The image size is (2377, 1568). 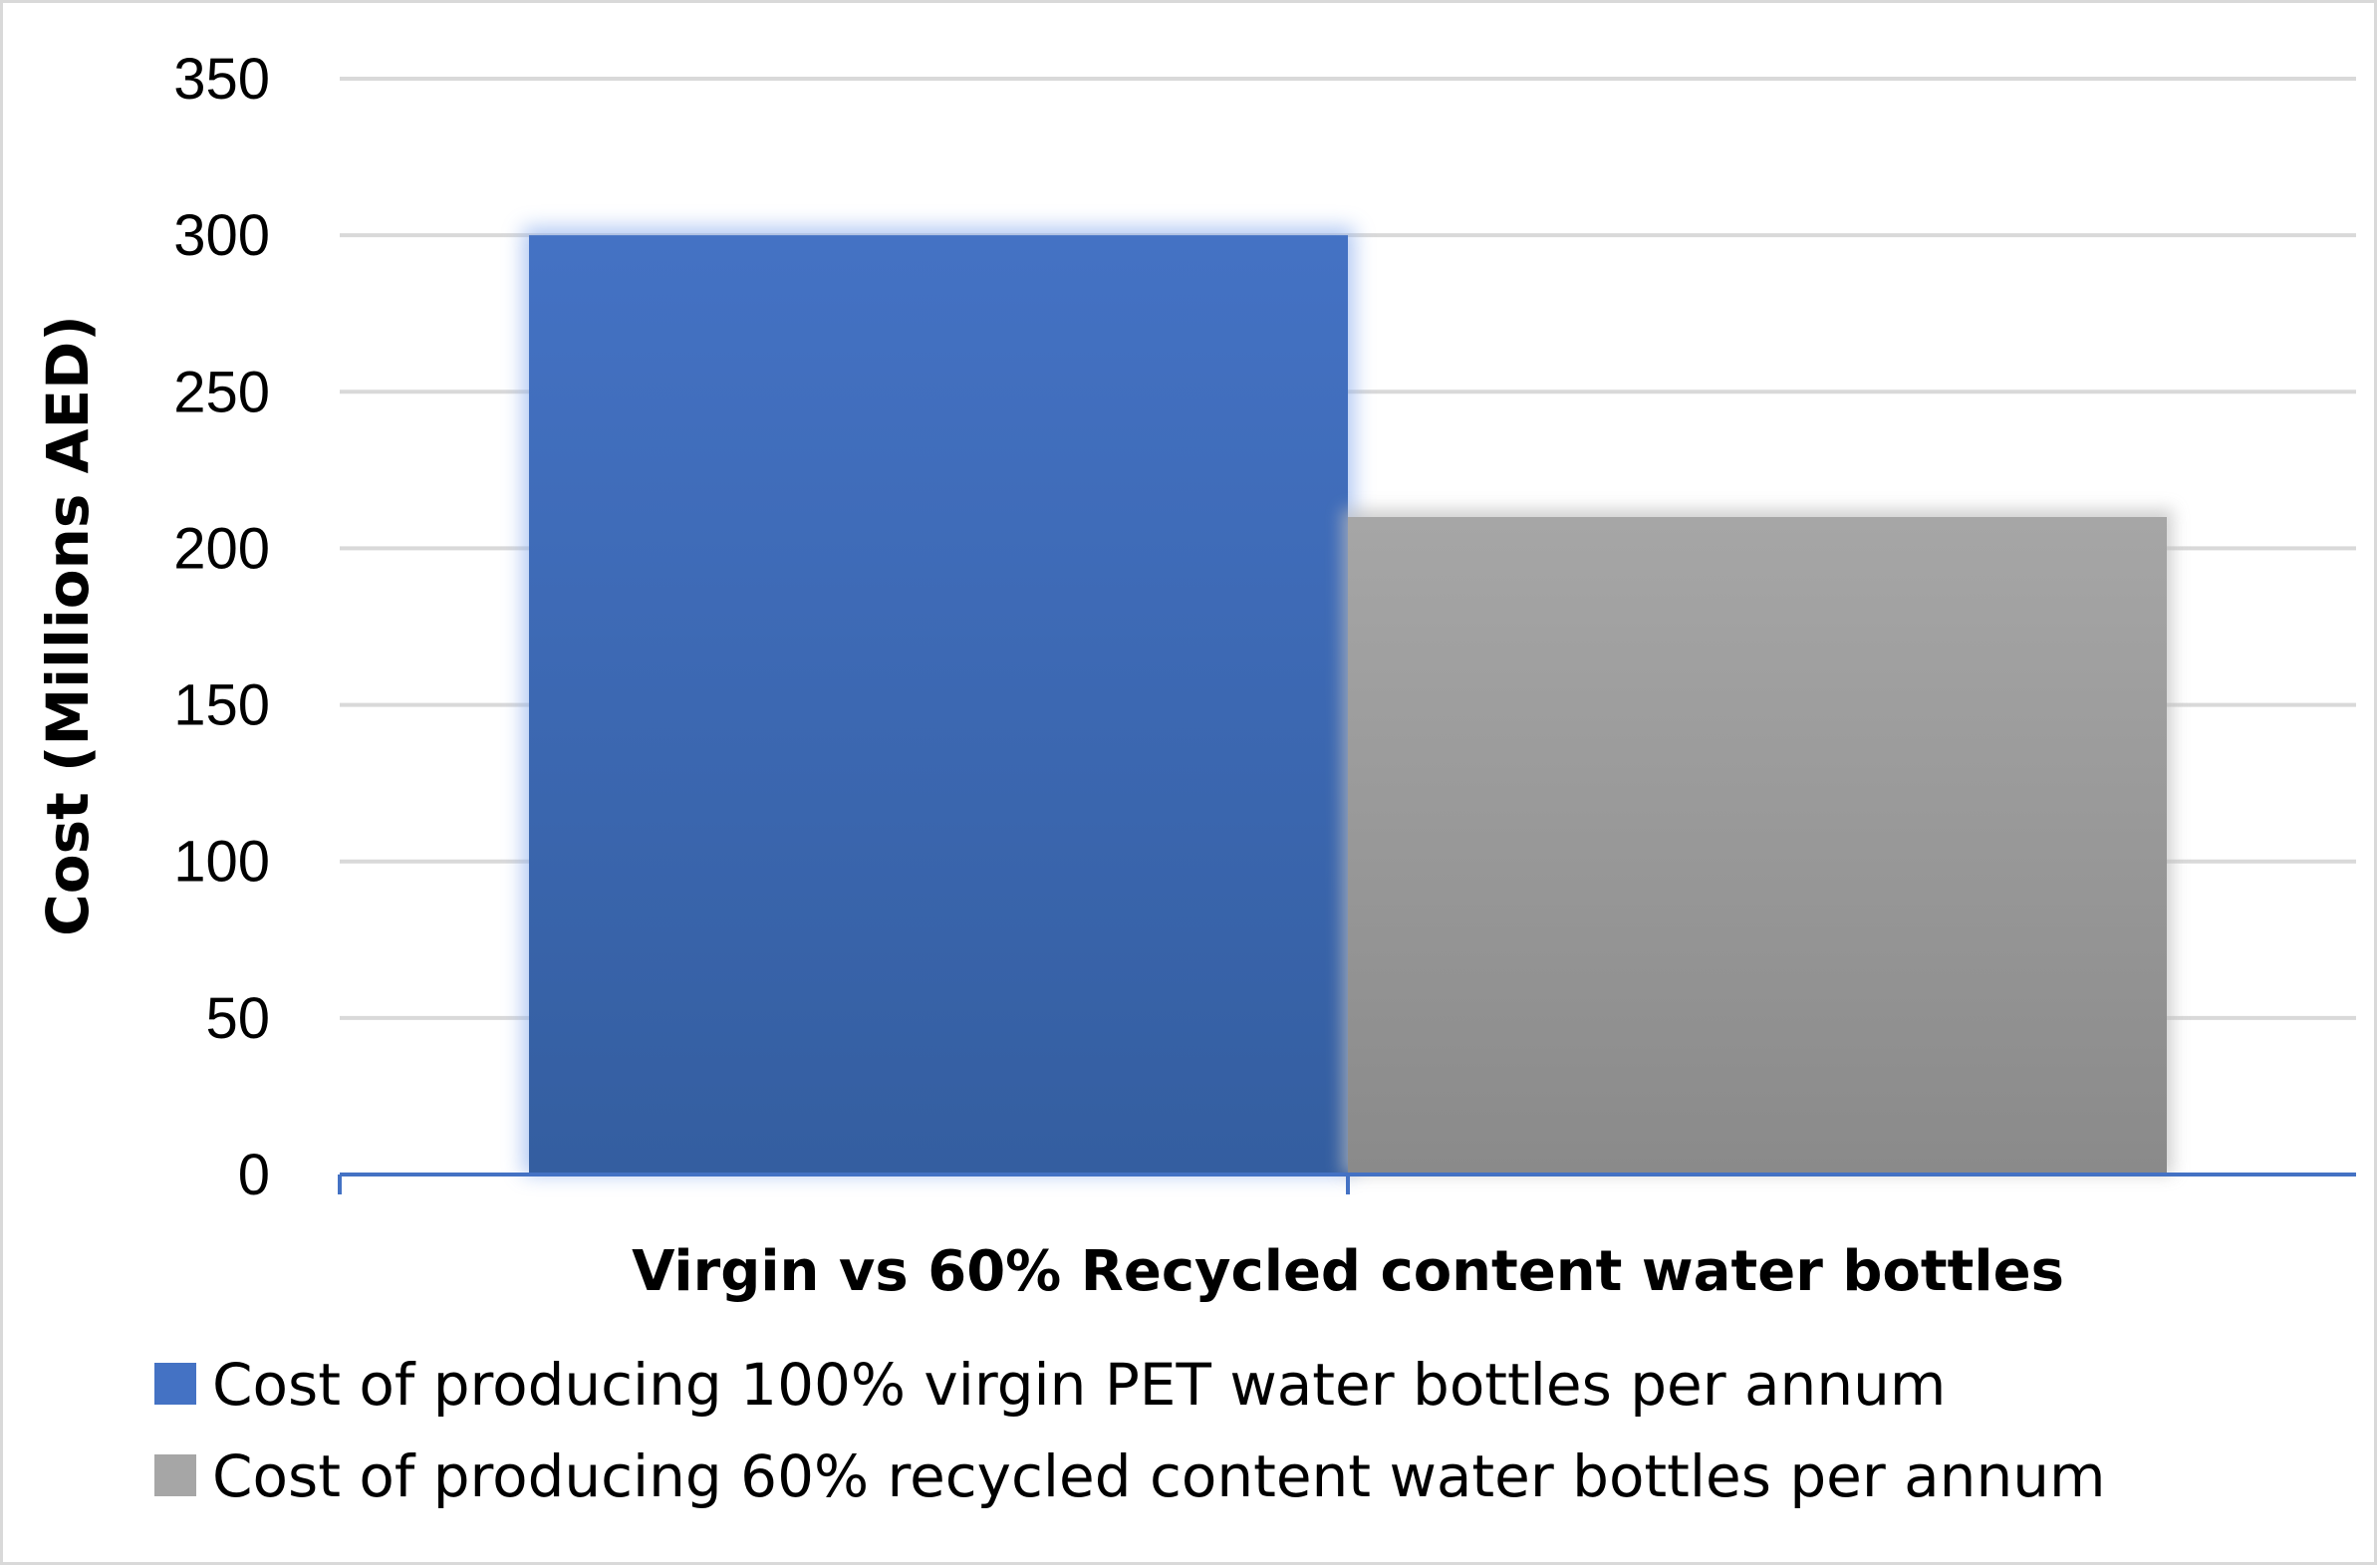 What do you see at coordinates (221, 235) in the screenshot?
I see `y-tick-label: 300` at bounding box center [221, 235].